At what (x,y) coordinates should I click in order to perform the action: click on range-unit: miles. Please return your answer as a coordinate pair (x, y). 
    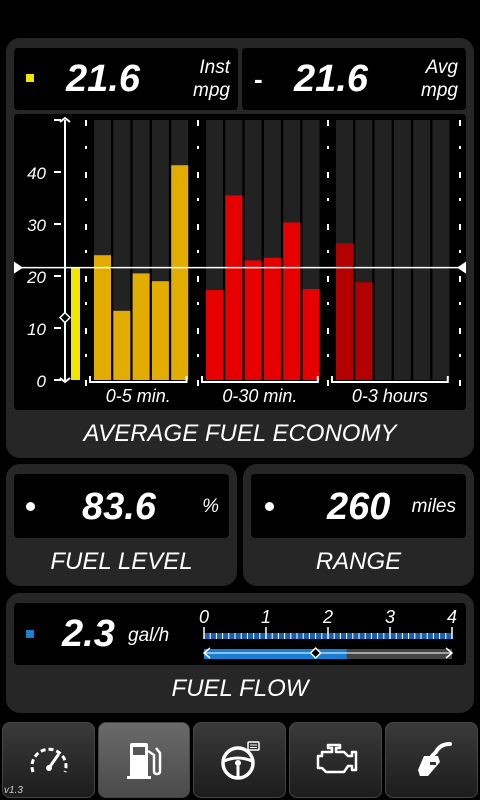
    Looking at the image, I should click on (433, 506).